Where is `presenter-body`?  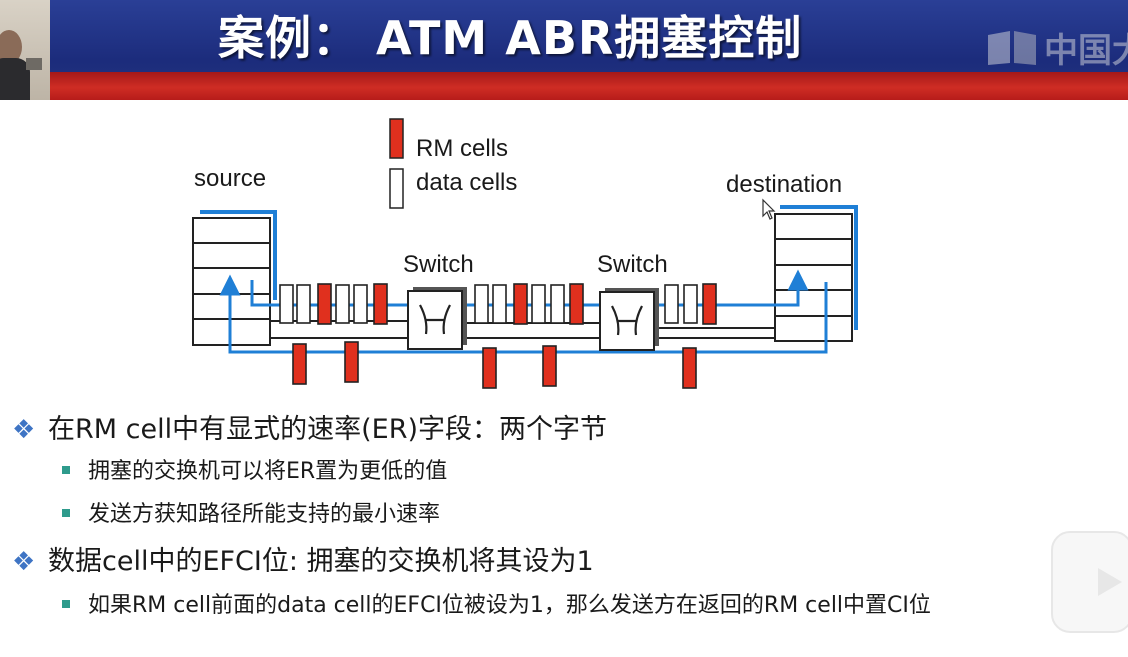
presenter-body is located at coordinates (15, 79).